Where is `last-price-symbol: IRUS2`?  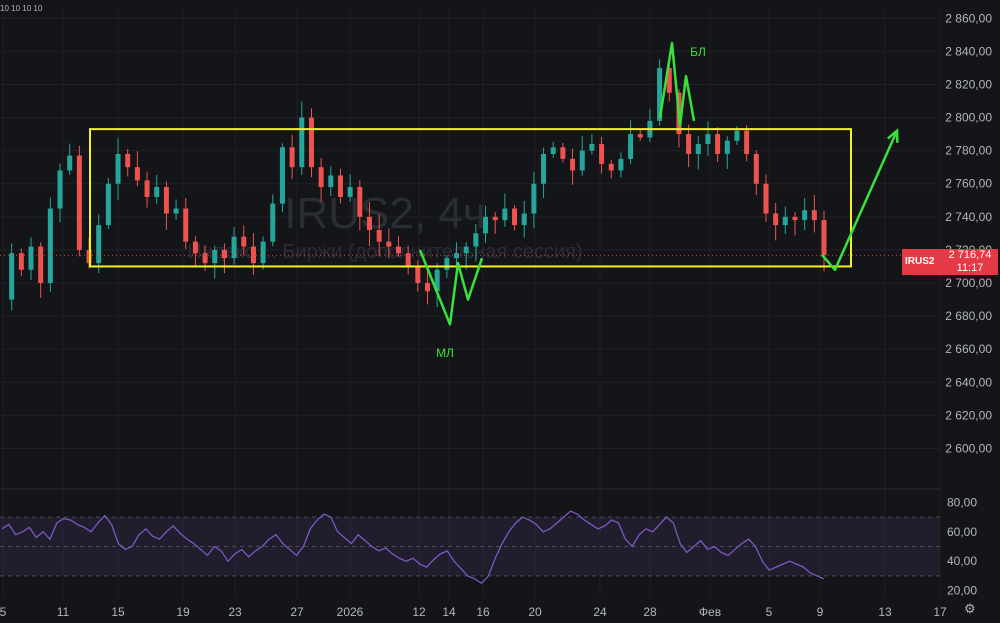 last-price-symbol: IRUS2 is located at coordinates (920, 261).